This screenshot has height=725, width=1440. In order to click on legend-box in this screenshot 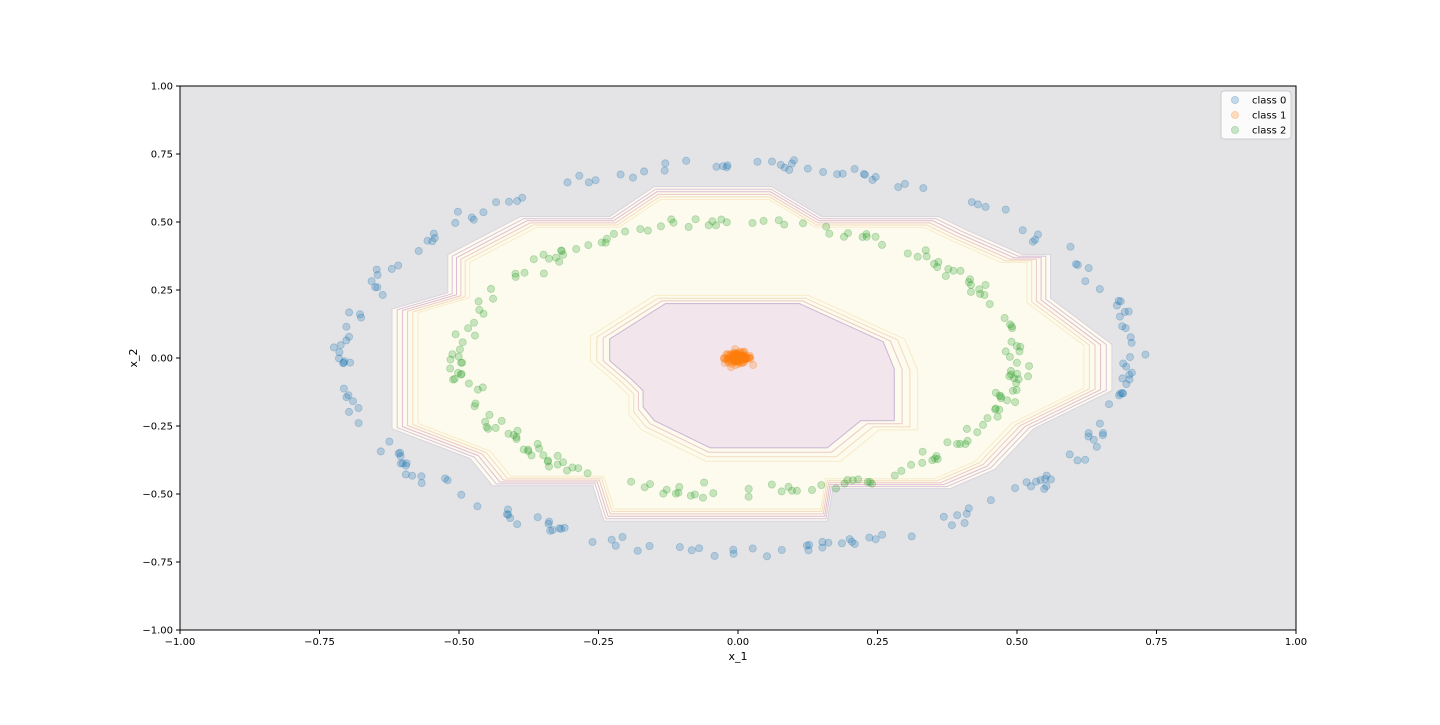, I will do `click(1256, 115)`.